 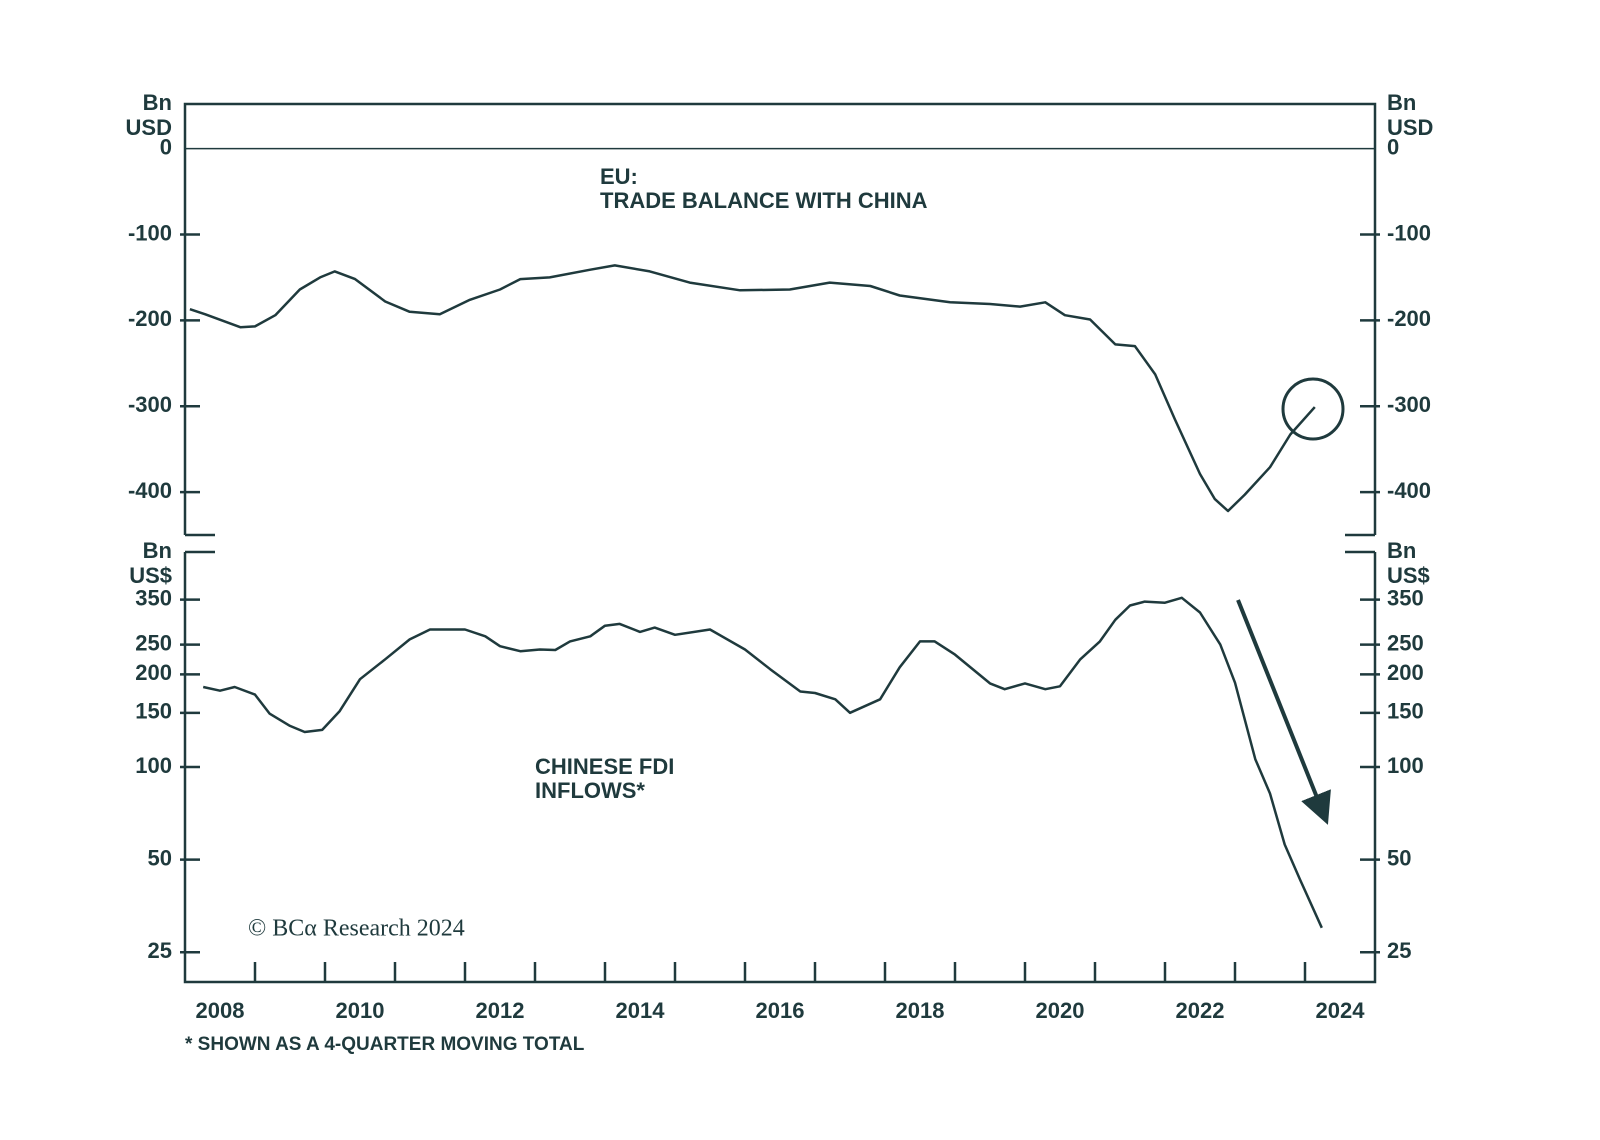 I want to click on panel-title: INFLOWS*, so click(x=590, y=790).